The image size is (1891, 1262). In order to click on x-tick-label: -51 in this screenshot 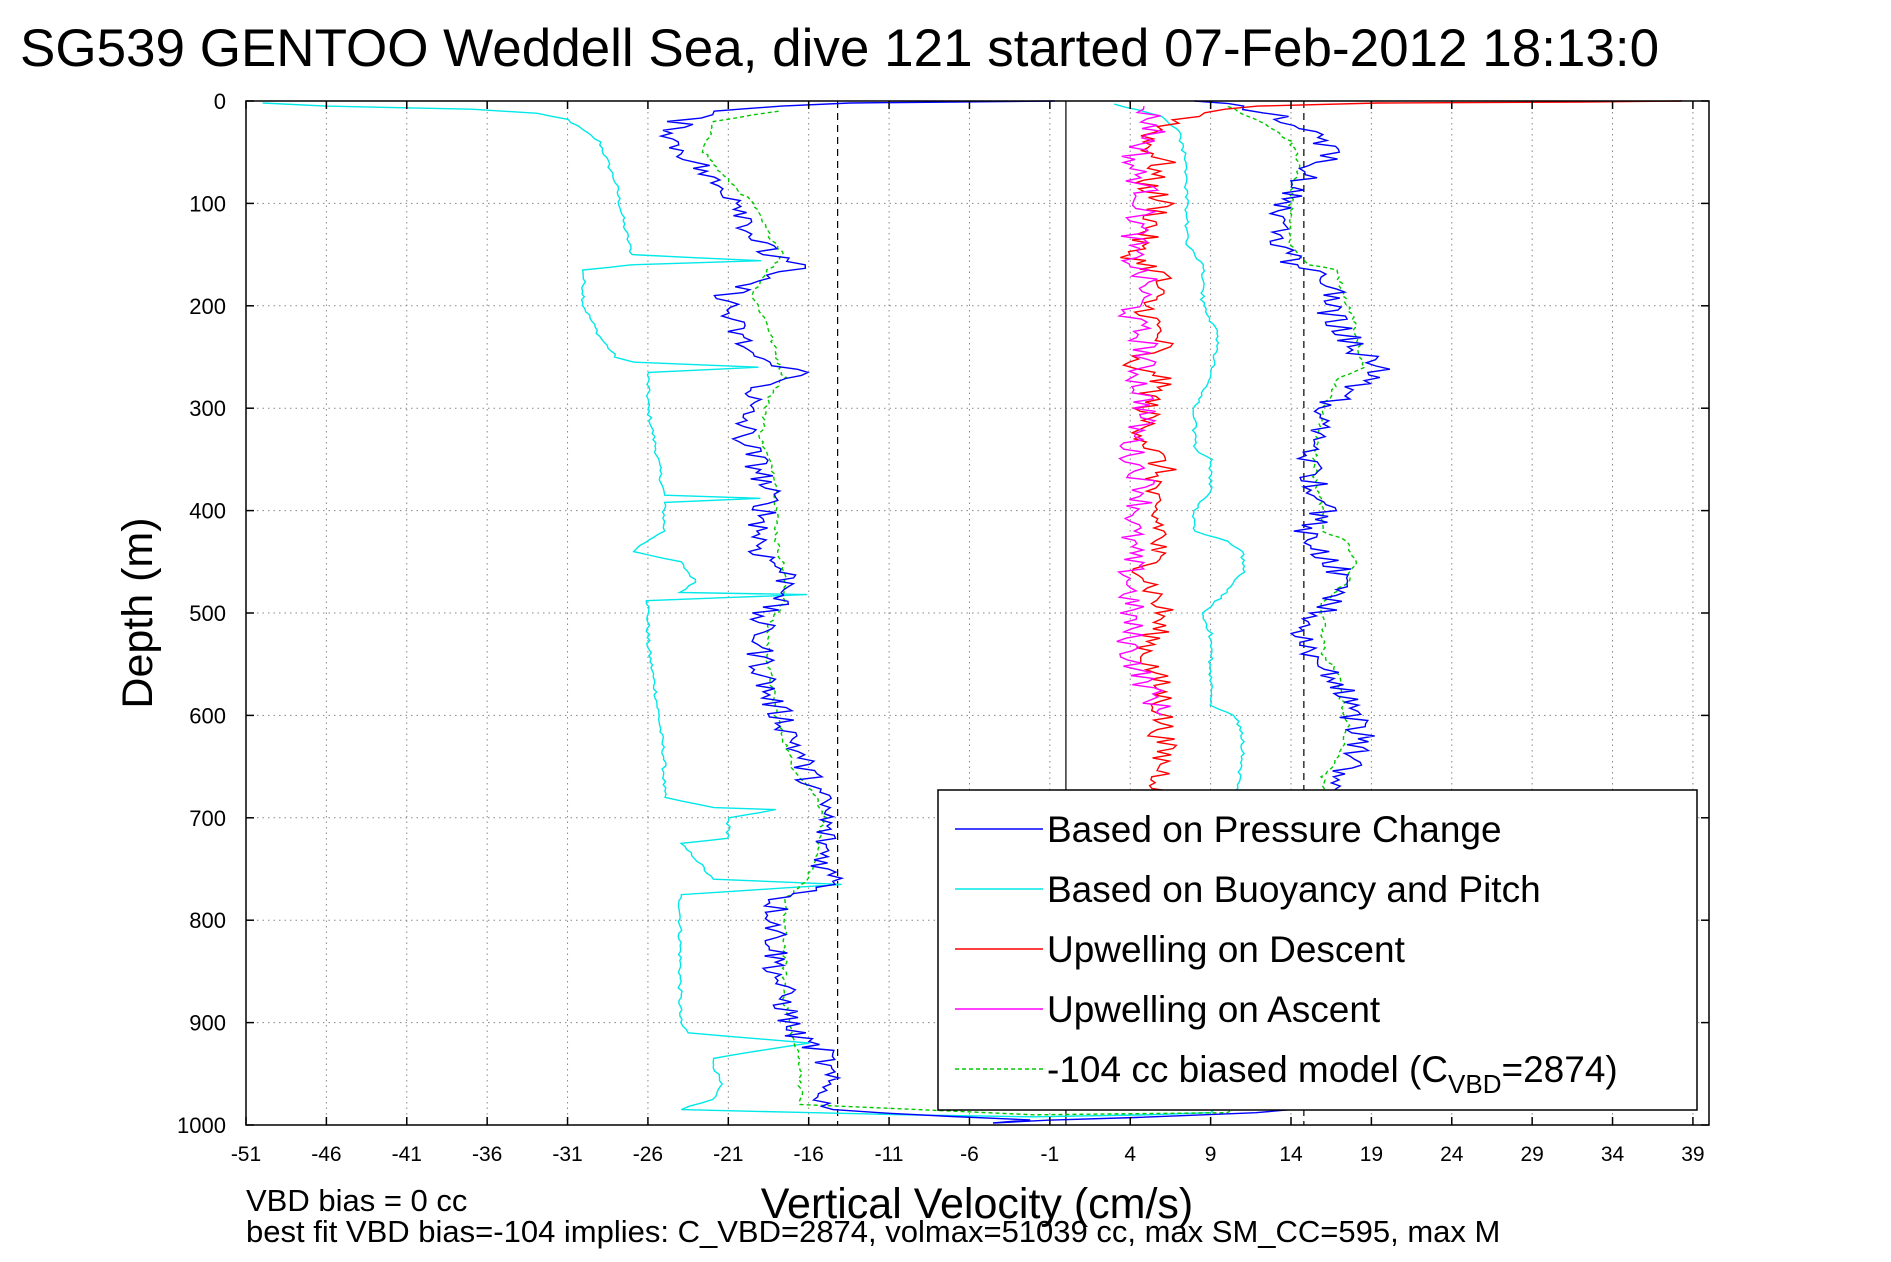, I will do `click(246, 1154)`.